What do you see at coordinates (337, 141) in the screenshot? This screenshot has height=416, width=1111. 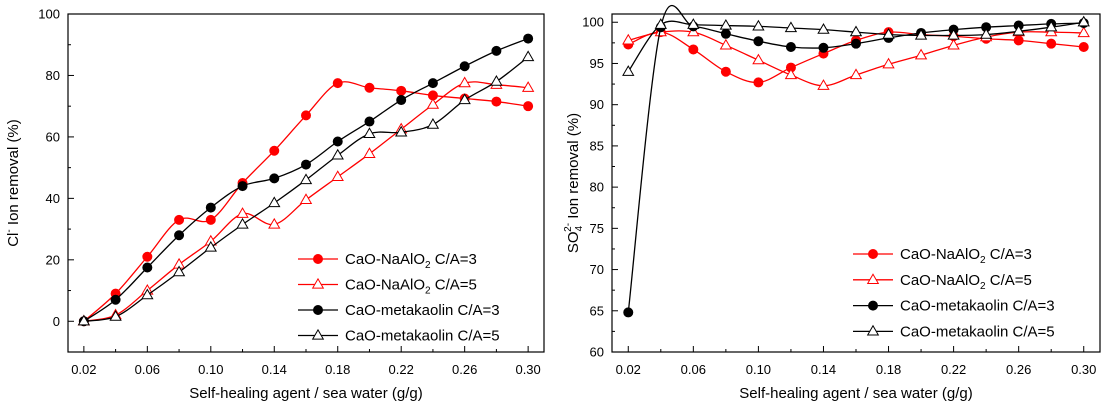 I see `left-point-cao-metakaolin-c-a-3-0.18` at bounding box center [337, 141].